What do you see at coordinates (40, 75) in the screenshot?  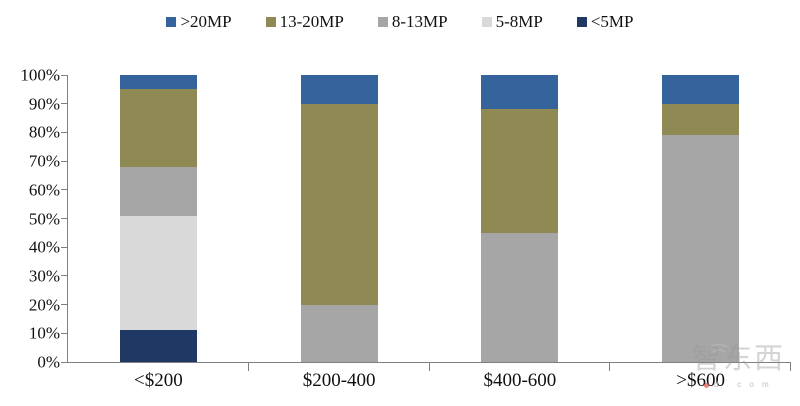 I see `y-axis-tick-label: 100%` at bounding box center [40, 75].